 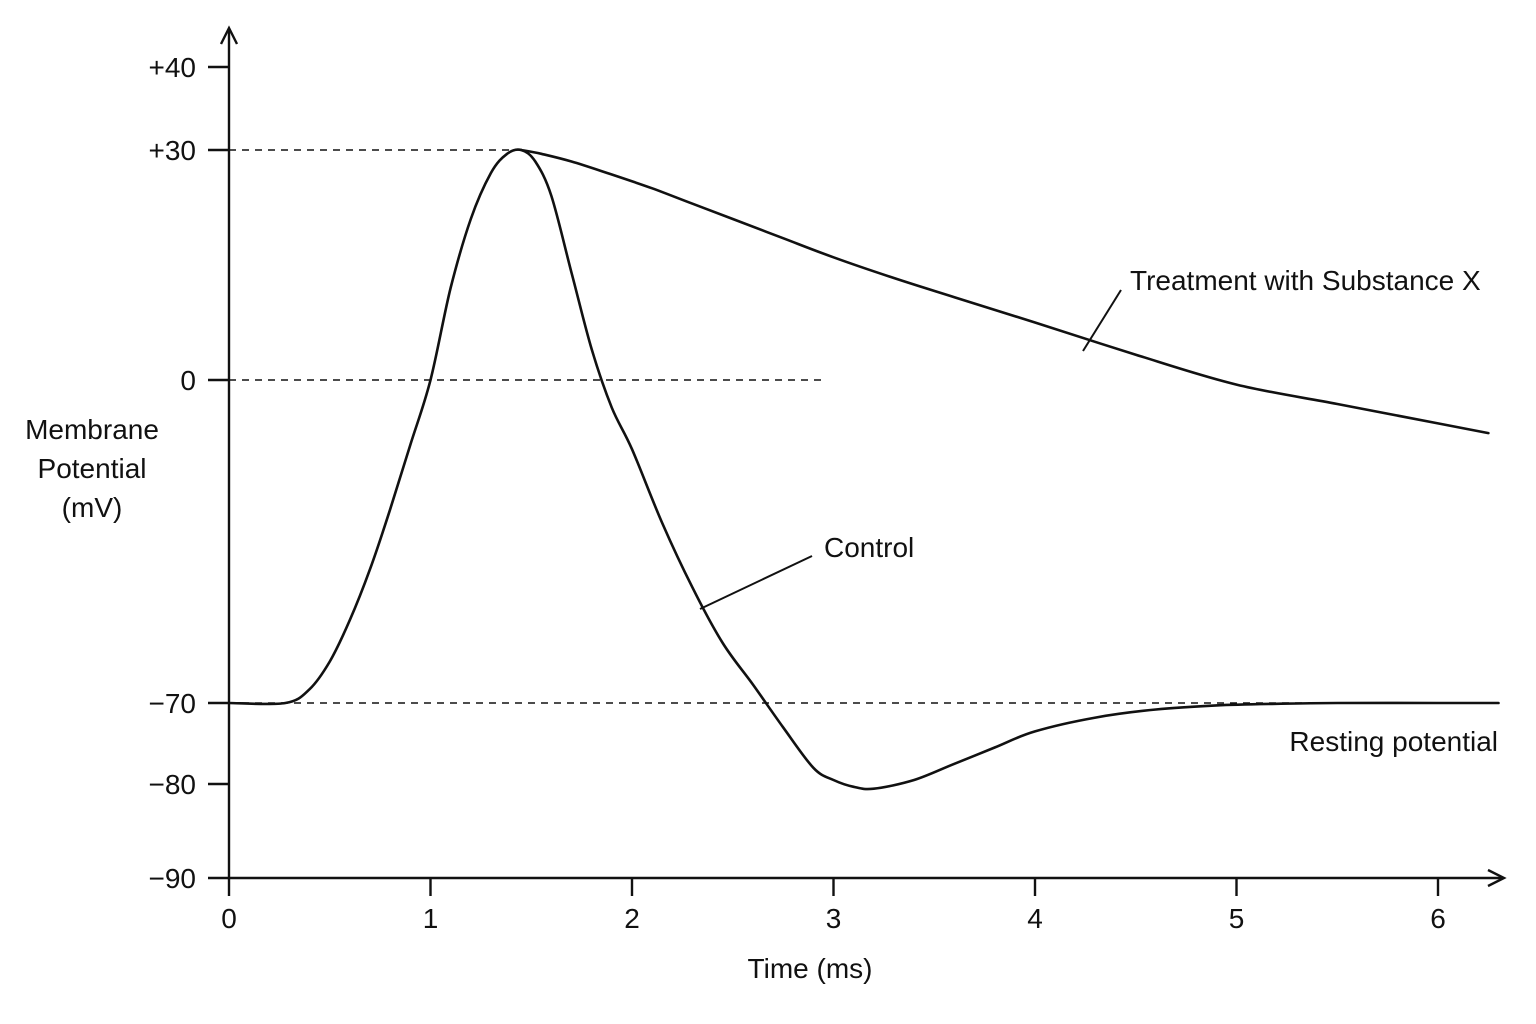 I want to click on series-label-control: Control, so click(x=869, y=547).